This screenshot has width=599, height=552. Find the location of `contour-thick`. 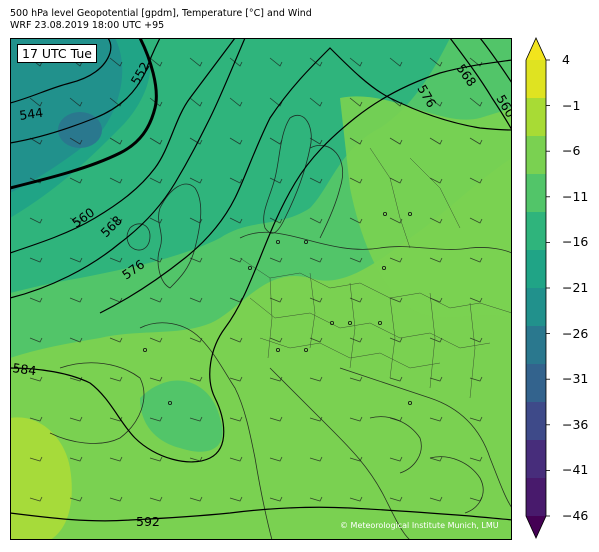

contour-thick is located at coordinates (84, 114).